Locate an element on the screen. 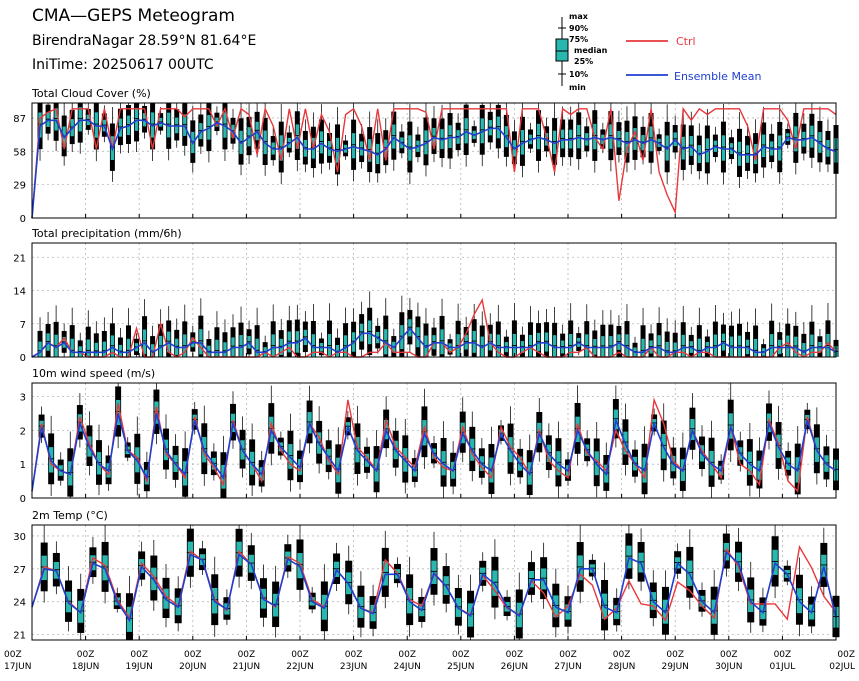  panel-title: 2m Temp (°C) is located at coordinates (70, 515).